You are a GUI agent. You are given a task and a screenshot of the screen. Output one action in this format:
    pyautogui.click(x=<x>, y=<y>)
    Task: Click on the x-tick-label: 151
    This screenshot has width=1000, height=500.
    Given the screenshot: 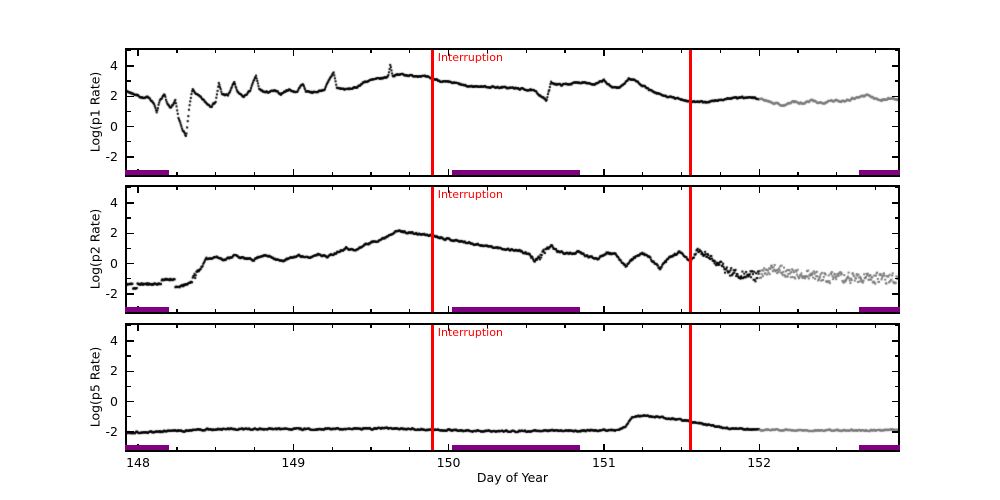 What is the action you would take?
    pyautogui.click(x=603, y=462)
    